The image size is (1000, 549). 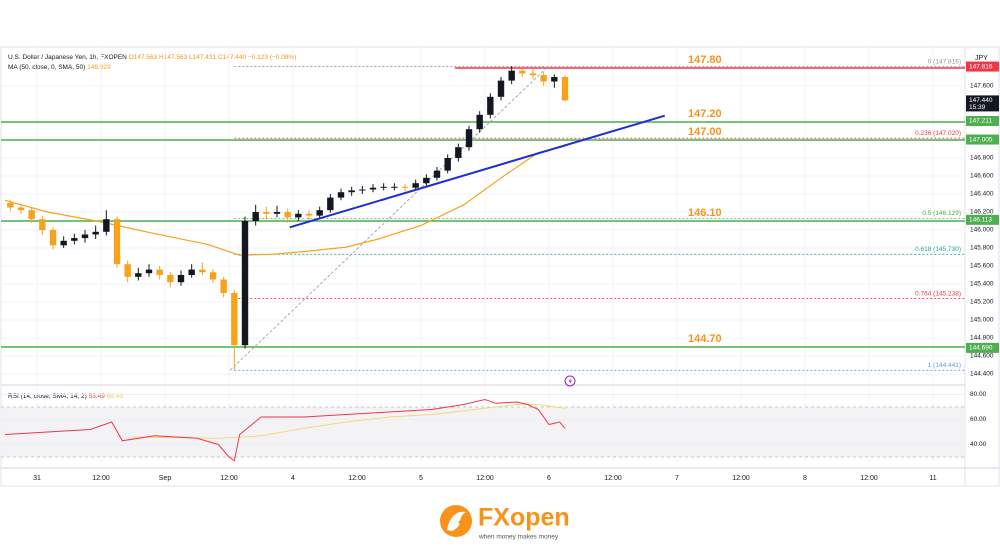 What do you see at coordinates (115, 396) in the screenshot?
I see `rsi-ma-value: 69.43` at bounding box center [115, 396].